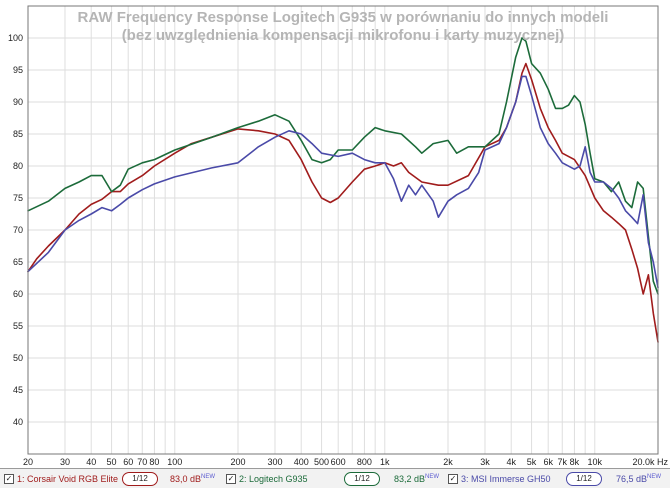 This screenshot has height=488, width=670. What do you see at coordinates (237, 462) in the screenshot?
I see `x-tick-label: 200` at bounding box center [237, 462].